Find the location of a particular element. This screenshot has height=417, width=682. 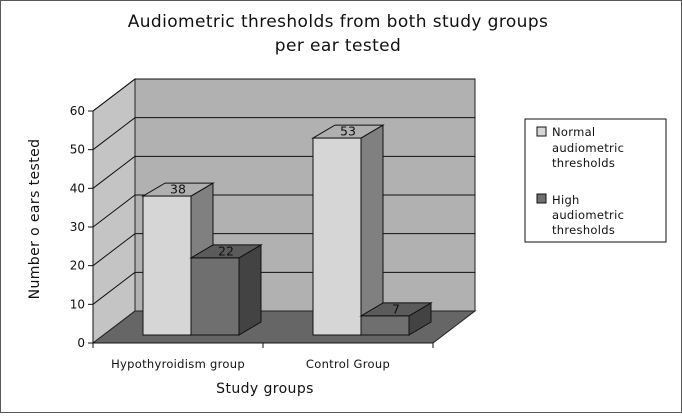

y-tick-label: 40 is located at coordinates (77, 188).